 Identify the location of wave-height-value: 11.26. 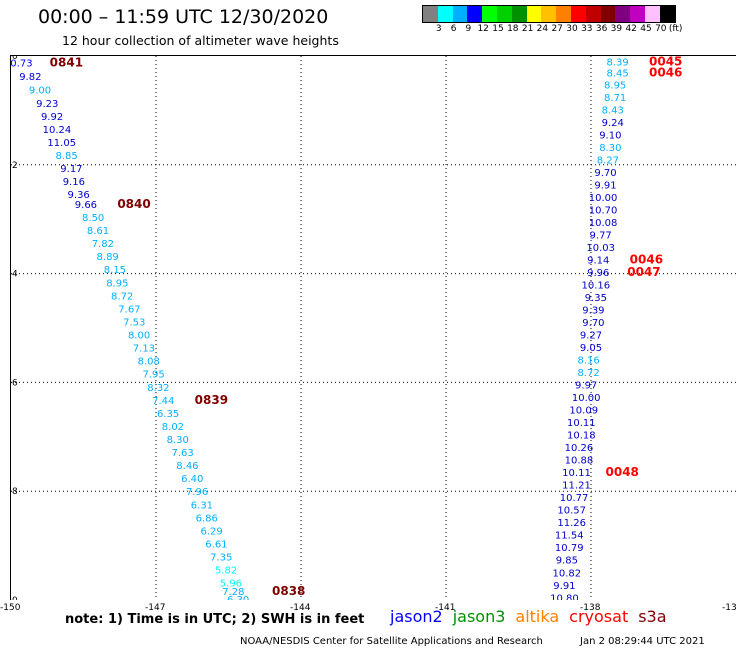
(571, 523).